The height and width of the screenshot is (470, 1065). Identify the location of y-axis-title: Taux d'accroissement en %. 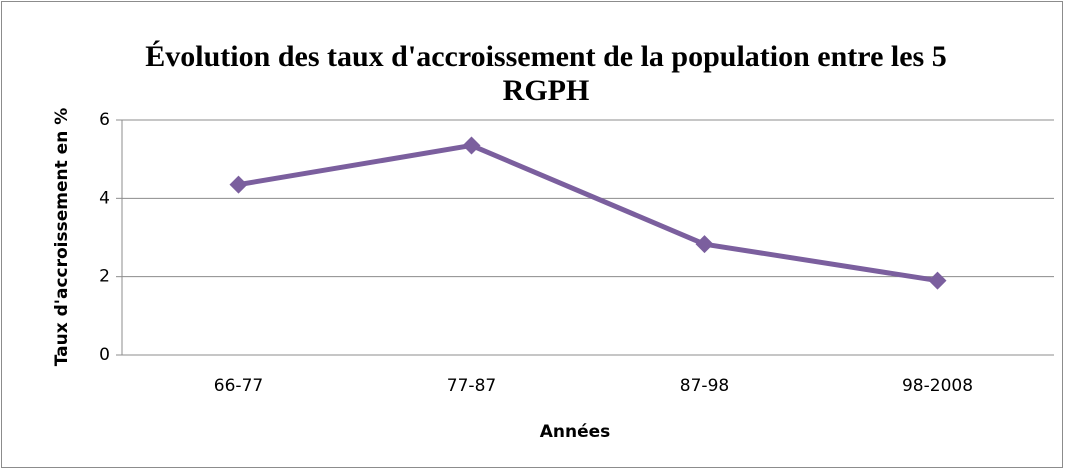
(62, 237).